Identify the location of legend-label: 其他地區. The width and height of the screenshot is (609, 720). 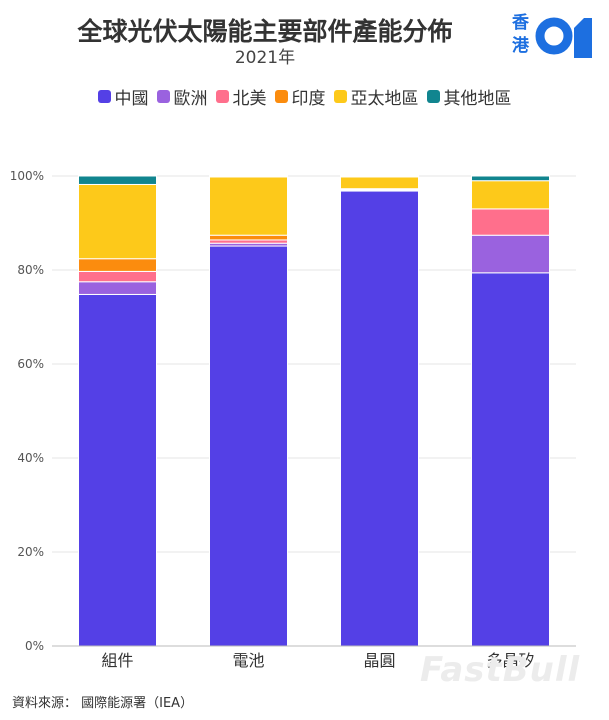
(477, 99).